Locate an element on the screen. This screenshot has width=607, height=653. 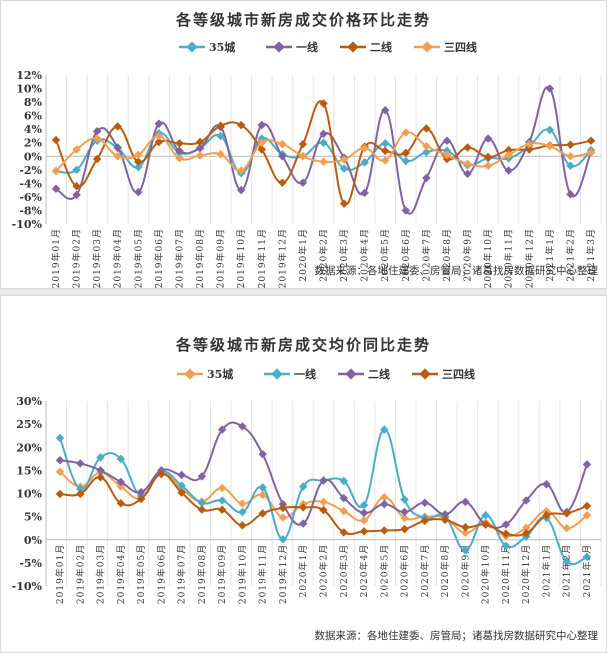
legend-label: 一线 is located at coordinates (305, 374).